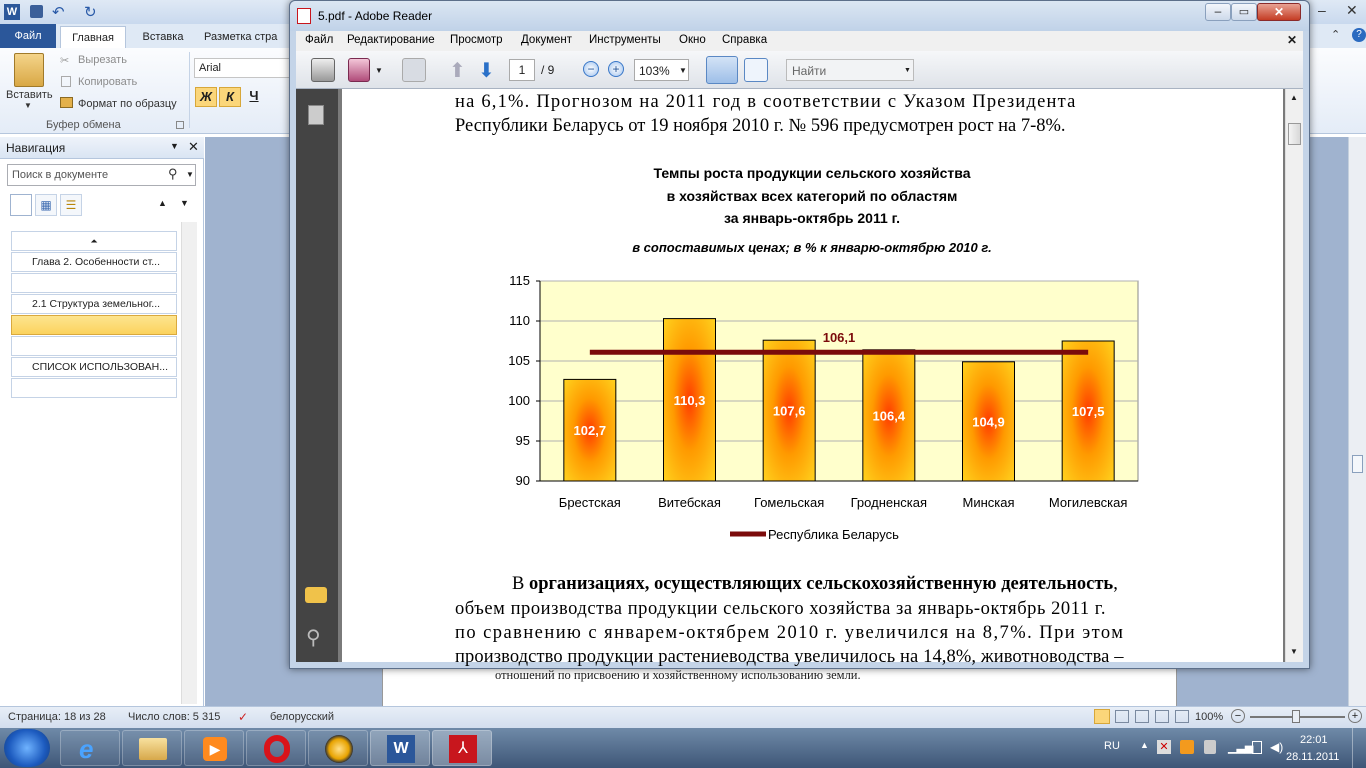 This screenshot has width=1366, height=768. I want to click on paste-icon, so click(29, 70).